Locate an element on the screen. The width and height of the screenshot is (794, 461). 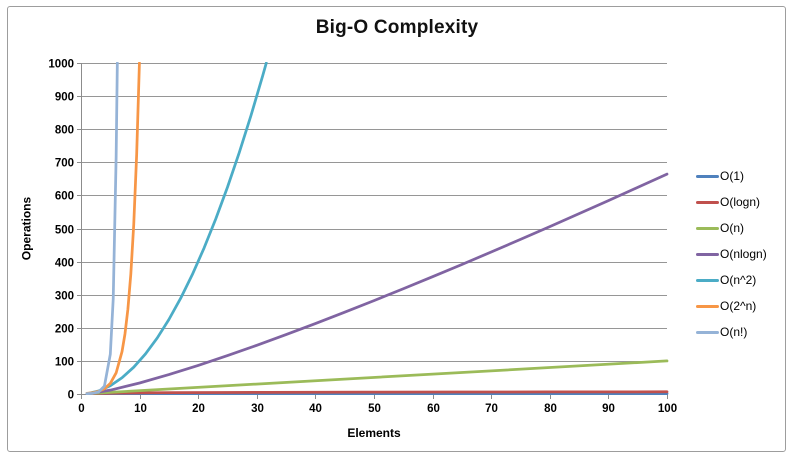
x-tick-label: 40 is located at coordinates (315, 409).